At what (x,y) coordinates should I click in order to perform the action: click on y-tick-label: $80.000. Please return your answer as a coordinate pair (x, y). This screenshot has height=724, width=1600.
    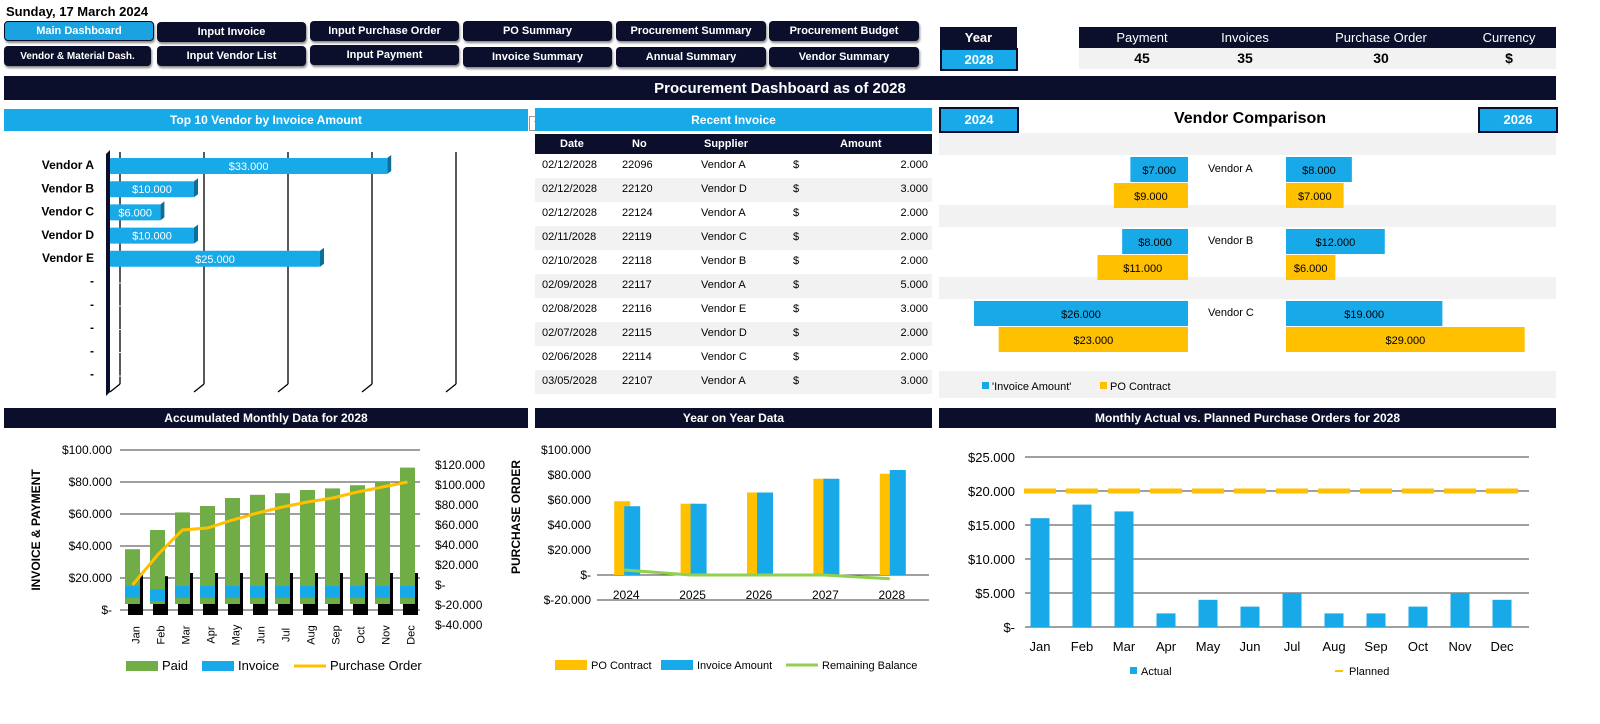
    Looking at the image, I should click on (570, 475).